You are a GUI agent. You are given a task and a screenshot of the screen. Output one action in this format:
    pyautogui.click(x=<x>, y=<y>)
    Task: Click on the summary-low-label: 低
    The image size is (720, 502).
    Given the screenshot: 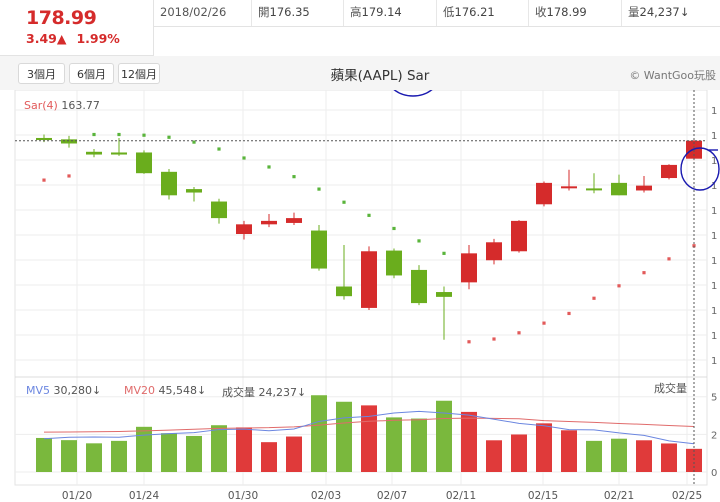 What is the action you would take?
    pyautogui.click(x=449, y=12)
    